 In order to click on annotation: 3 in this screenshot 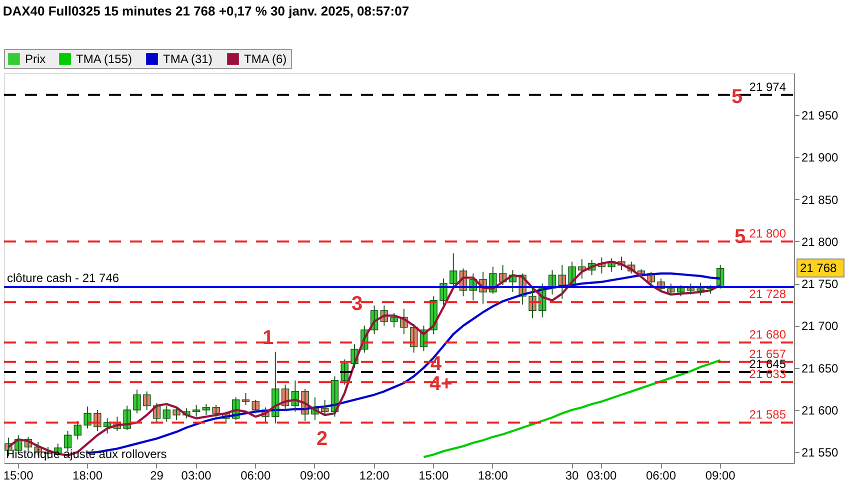, I will do `click(357, 304)`.